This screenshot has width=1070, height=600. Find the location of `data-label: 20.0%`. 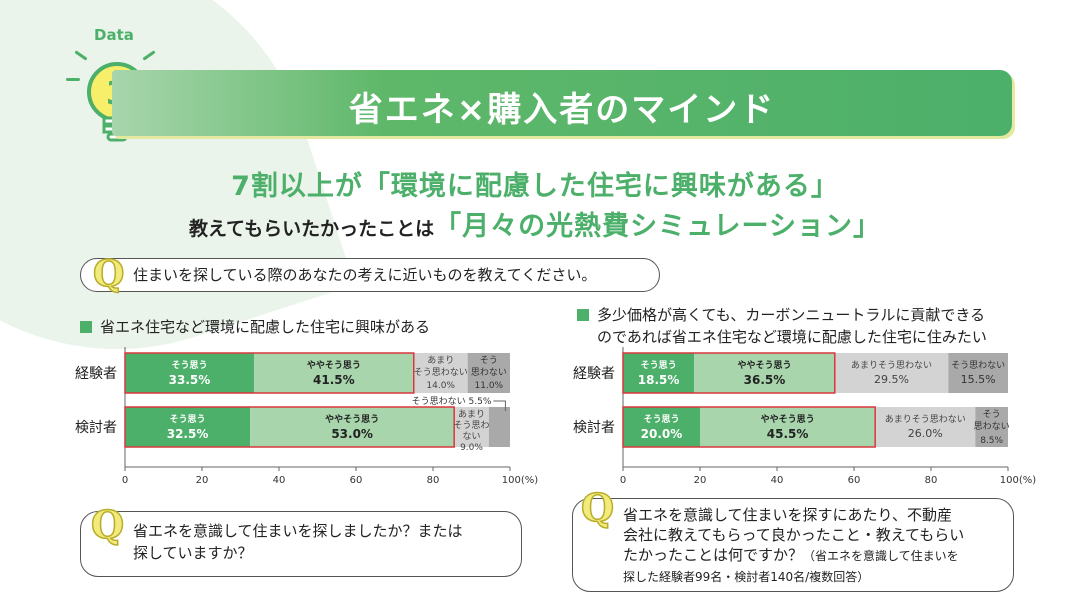

data-label: 20.0% is located at coordinates (662, 434).